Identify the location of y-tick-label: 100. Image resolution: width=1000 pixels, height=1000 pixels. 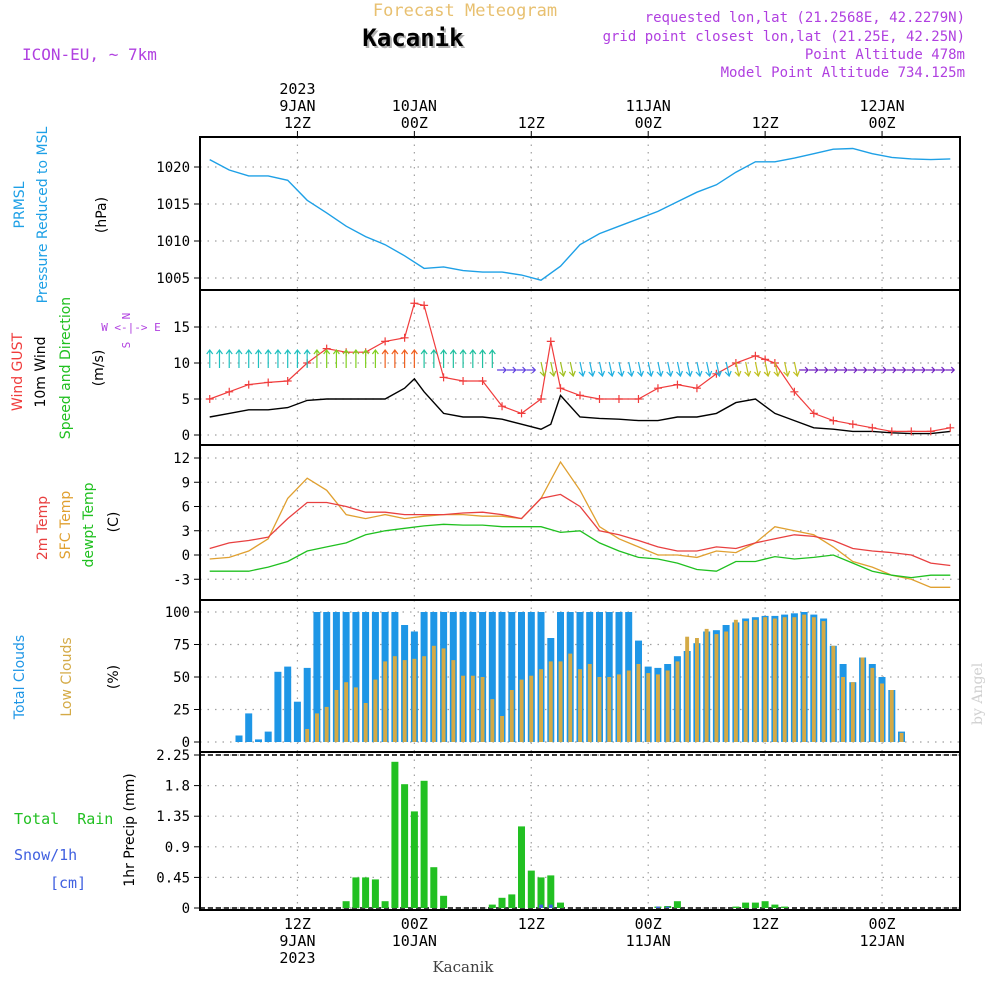
(177, 613).